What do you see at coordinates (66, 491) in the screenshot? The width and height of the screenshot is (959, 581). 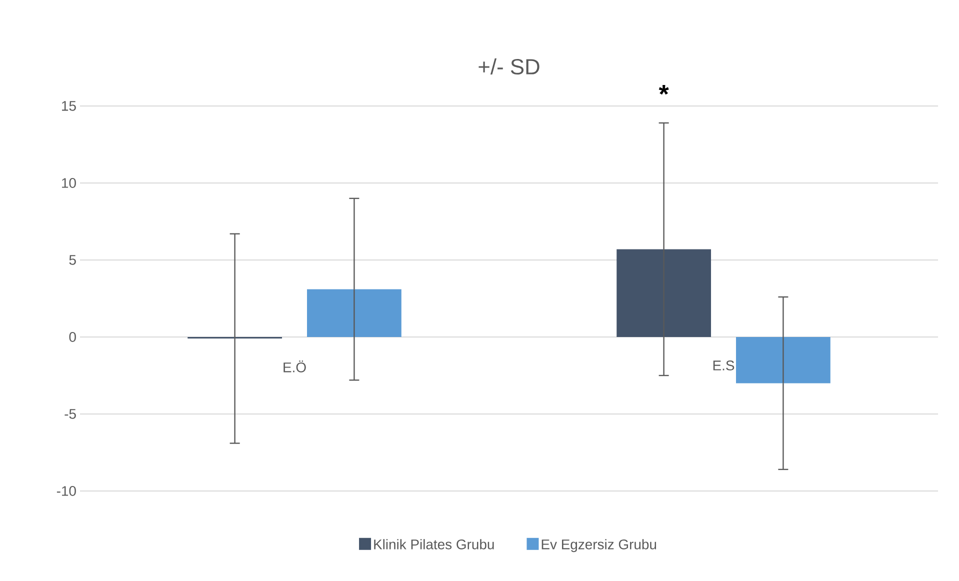 I see `y-tick-label: -10` at bounding box center [66, 491].